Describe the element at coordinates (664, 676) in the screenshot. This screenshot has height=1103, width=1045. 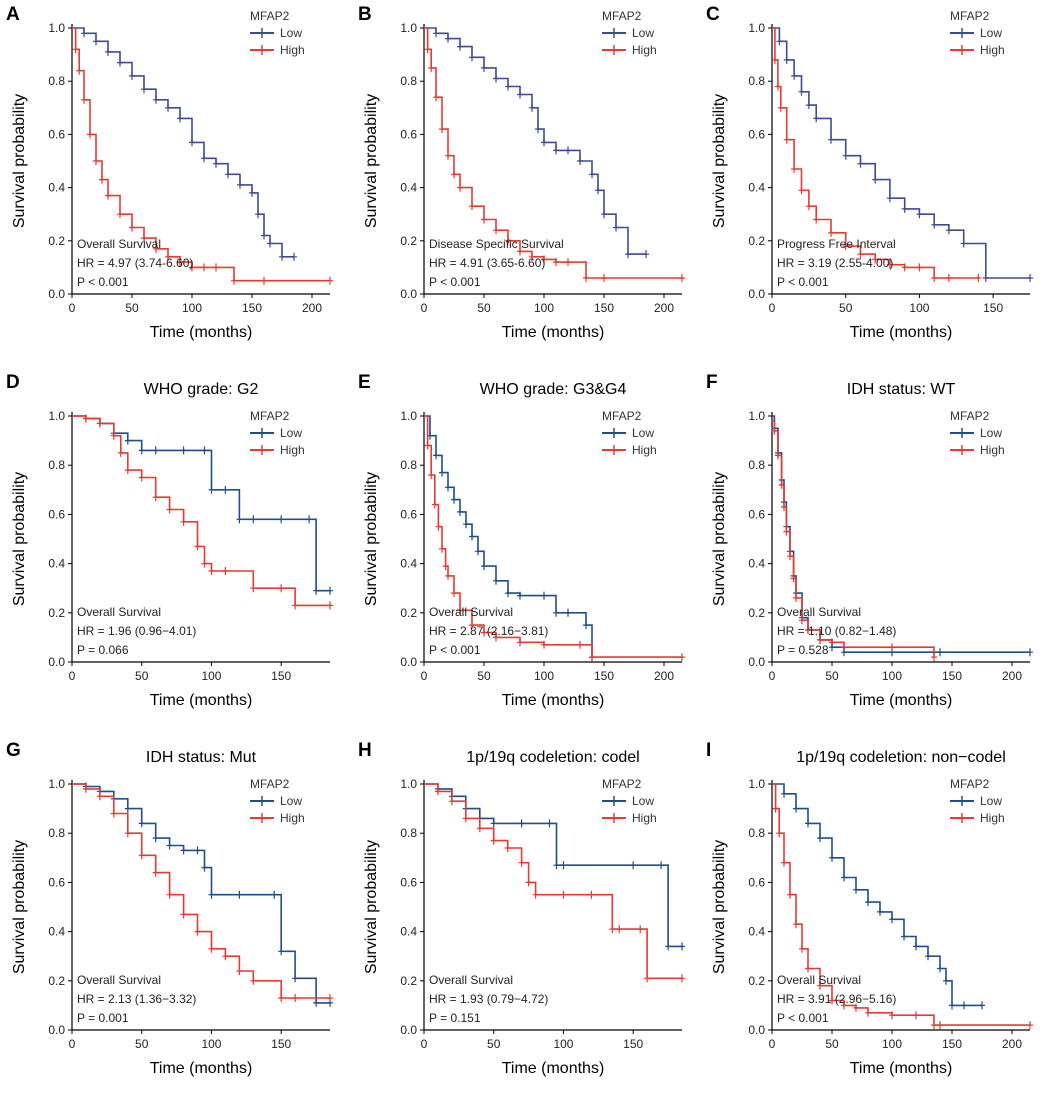
I see `x-tick-label: 200` at that location.